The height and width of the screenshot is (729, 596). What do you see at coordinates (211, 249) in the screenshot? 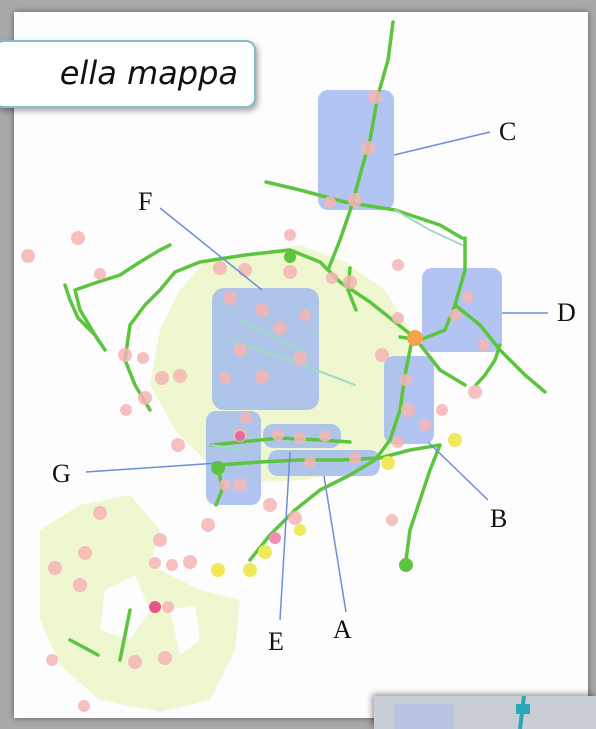
I see `leader-F` at bounding box center [211, 249].